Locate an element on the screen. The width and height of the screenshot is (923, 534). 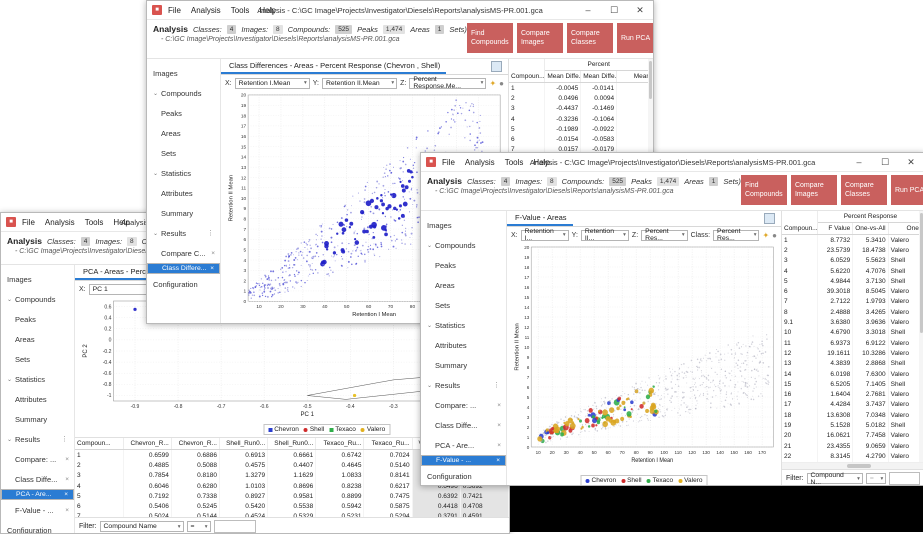
front-sidebar-item-results: ⌄Results⋮ is located at coordinates (463, 385).